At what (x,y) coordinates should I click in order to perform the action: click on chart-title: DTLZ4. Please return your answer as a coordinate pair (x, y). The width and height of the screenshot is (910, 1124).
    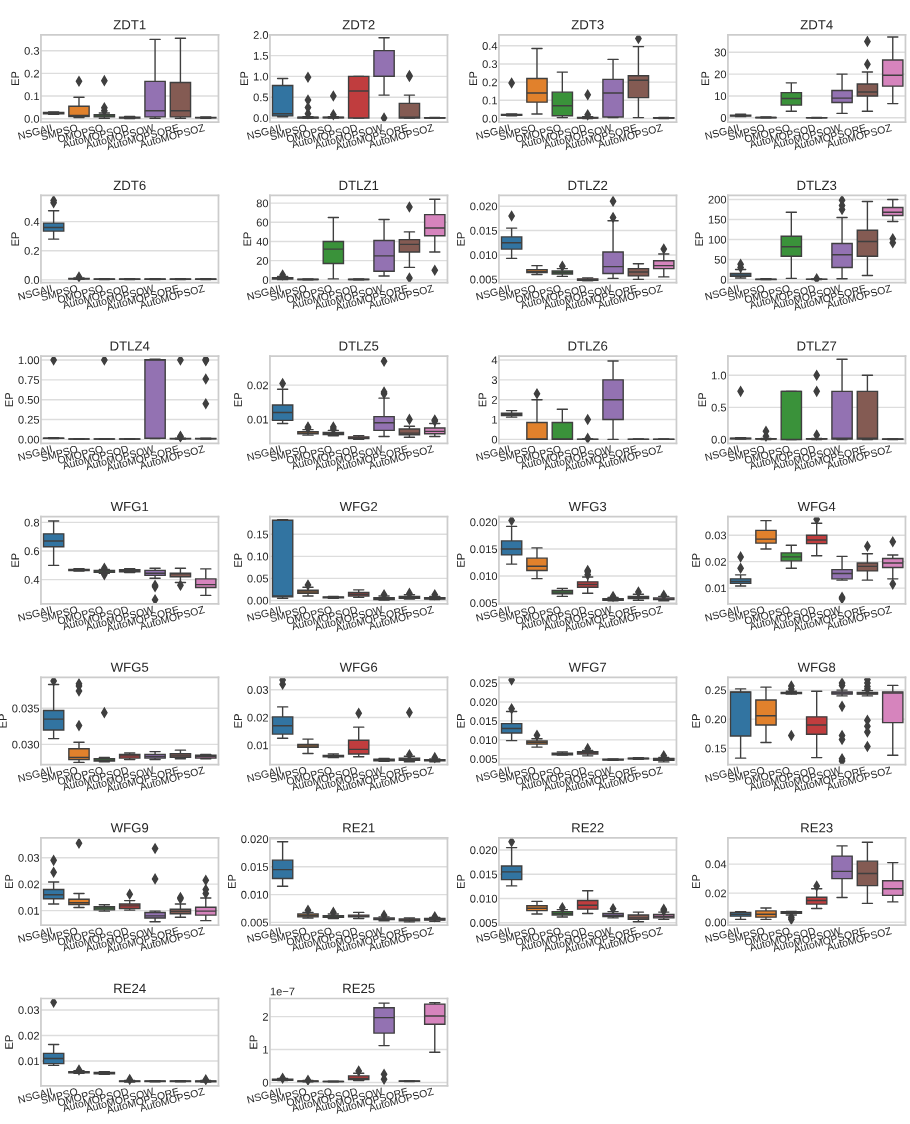
    Looking at the image, I should click on (130, 346).